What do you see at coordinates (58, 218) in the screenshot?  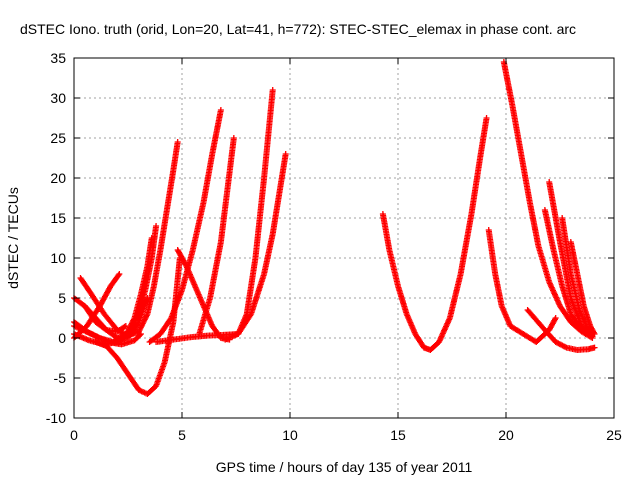 I see `y-tick-label: 15` at bounding box center [58, 218].